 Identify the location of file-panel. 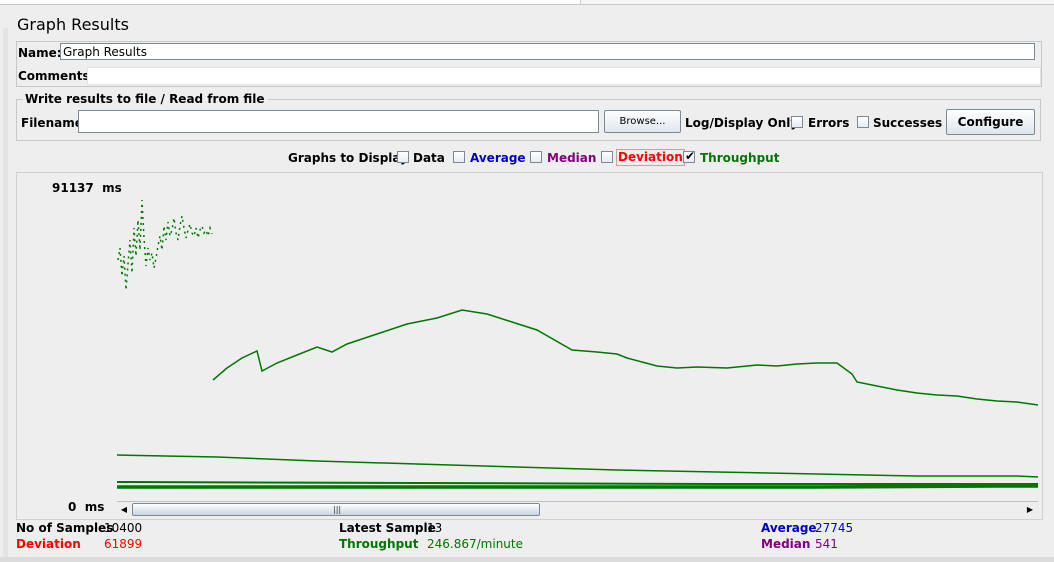
(528, 120).